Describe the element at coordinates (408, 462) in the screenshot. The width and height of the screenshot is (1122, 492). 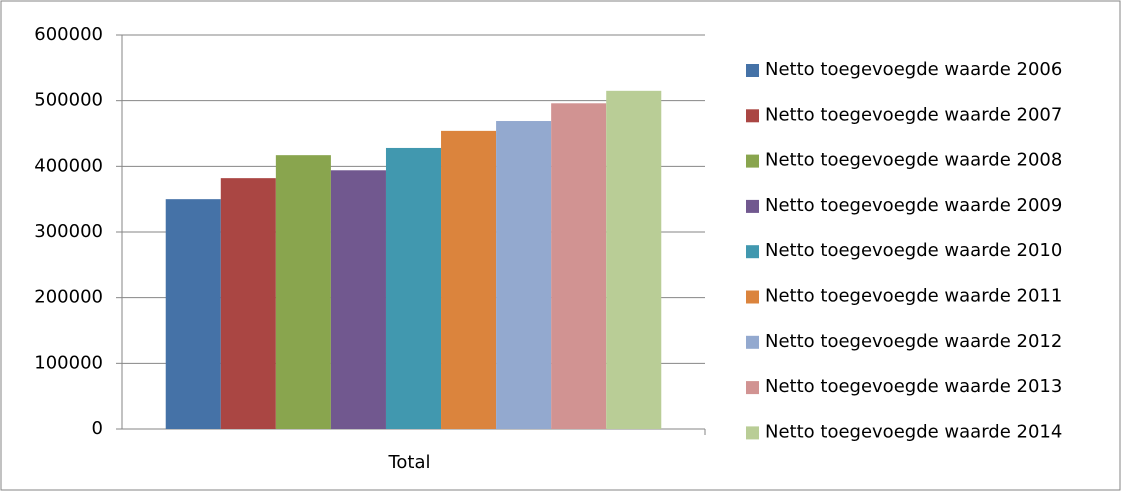
I see `x-tick-label: Total` at that location.